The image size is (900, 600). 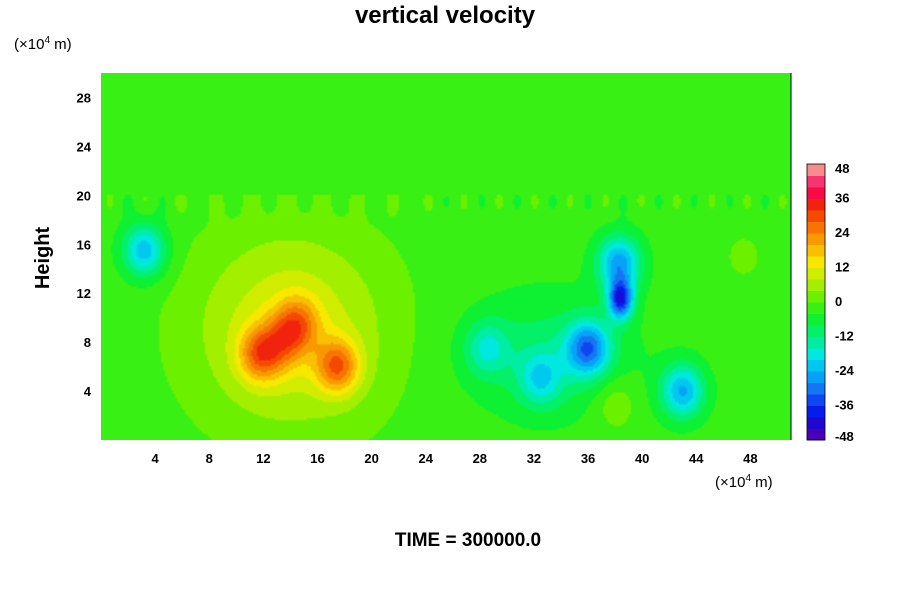 What do you see at coordinates (842, 267) in the screenshot?
I see `colorbar-label: 12` at bounding box center [842, 267].